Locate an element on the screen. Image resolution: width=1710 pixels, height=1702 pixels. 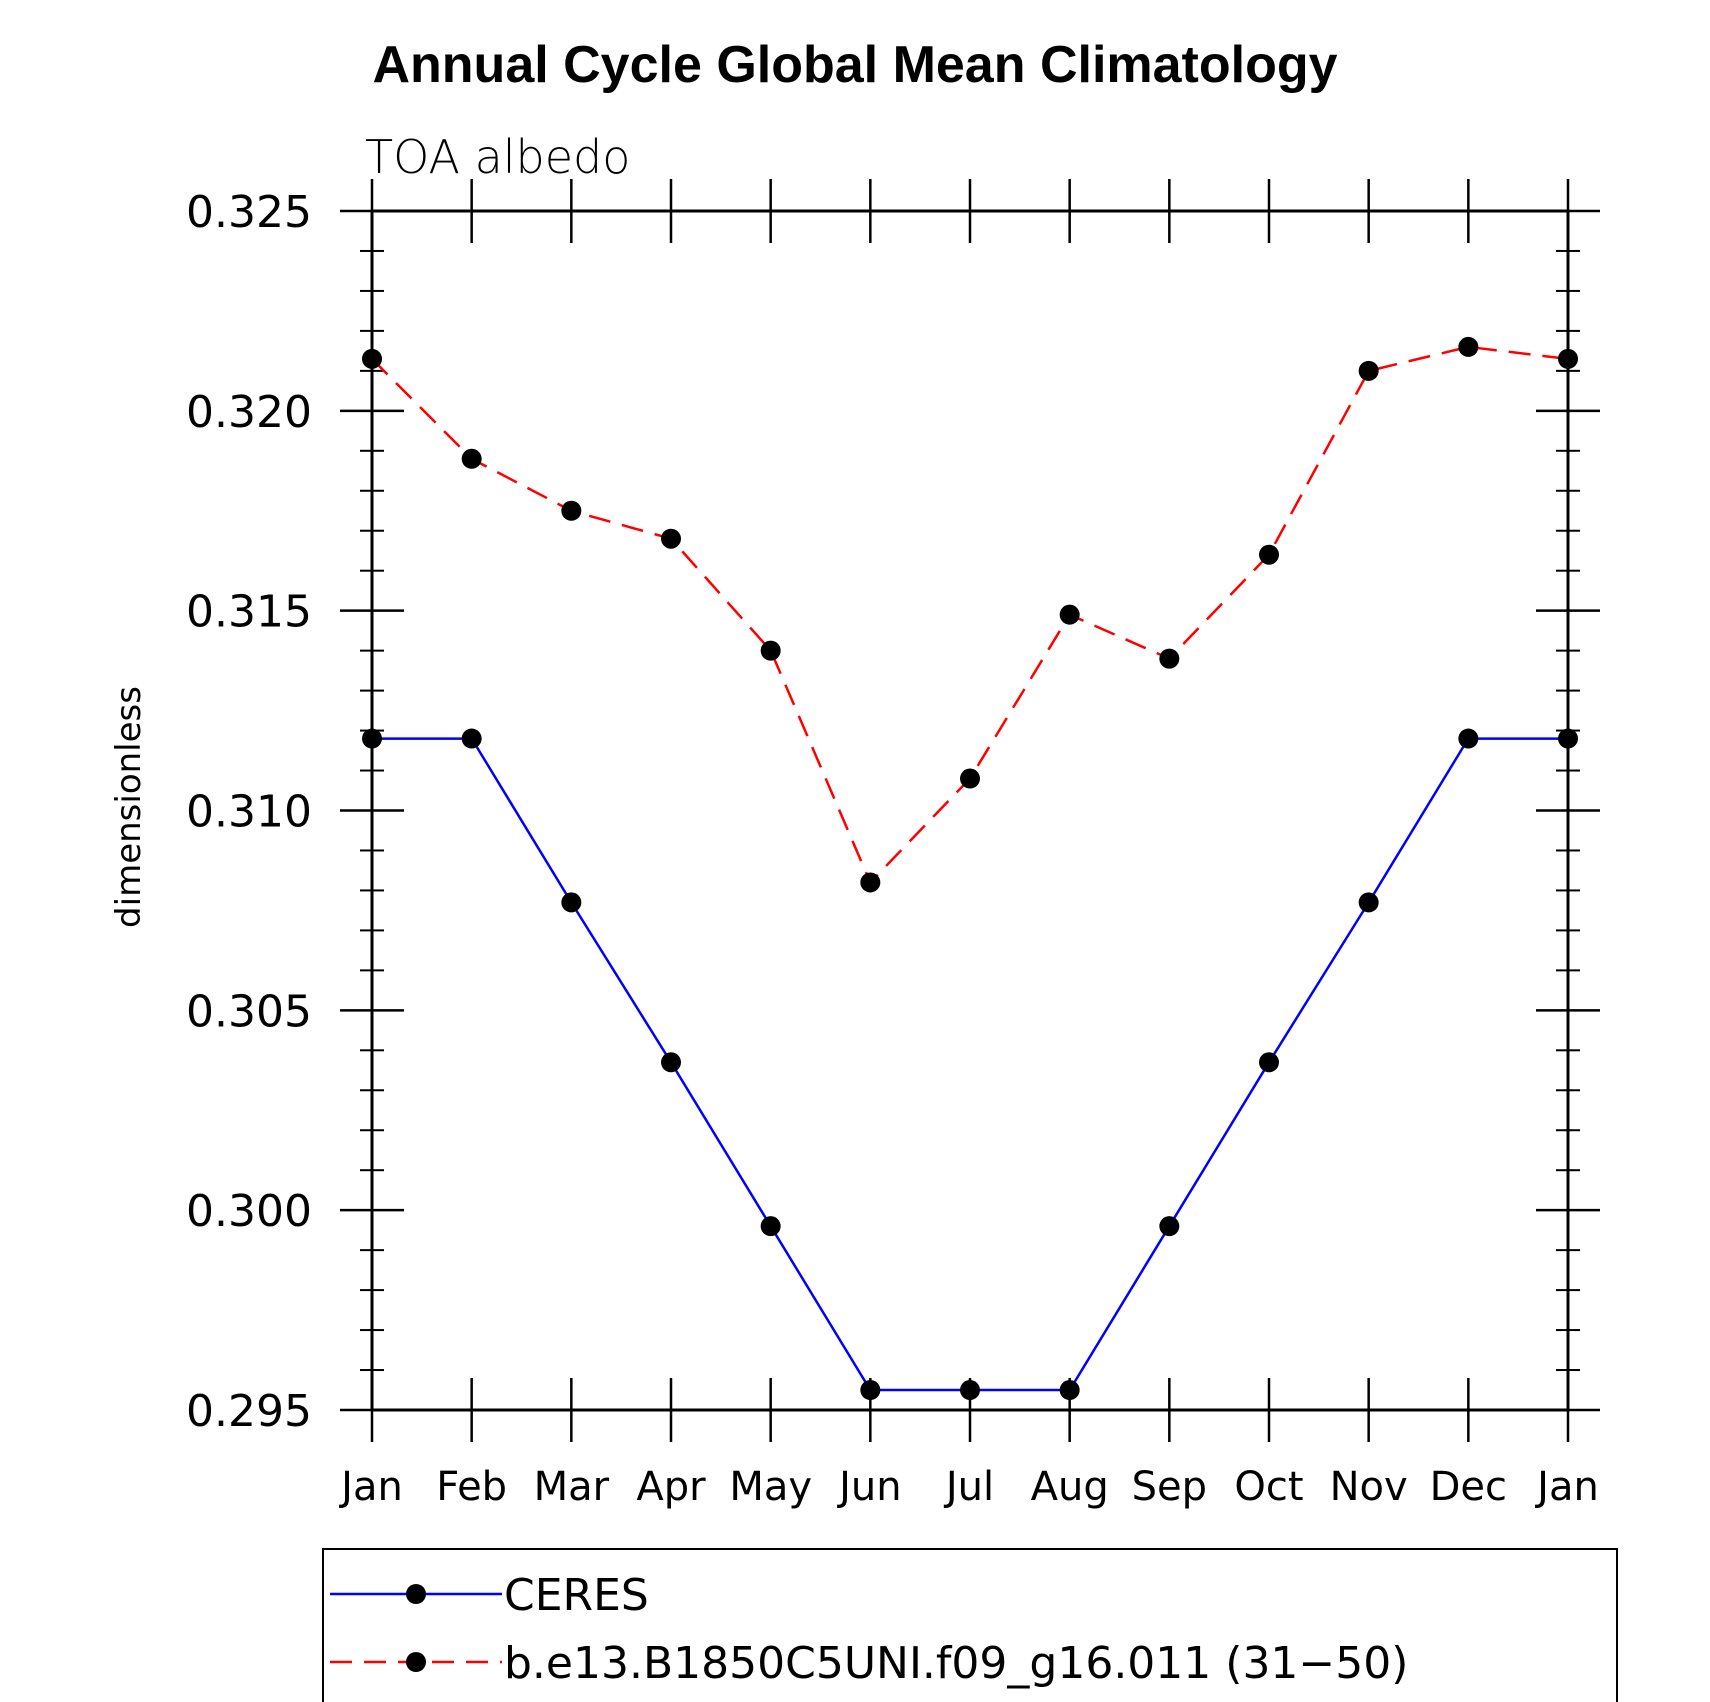
chart-subtitle: TOA albedo is located at coordinates (497, 157).